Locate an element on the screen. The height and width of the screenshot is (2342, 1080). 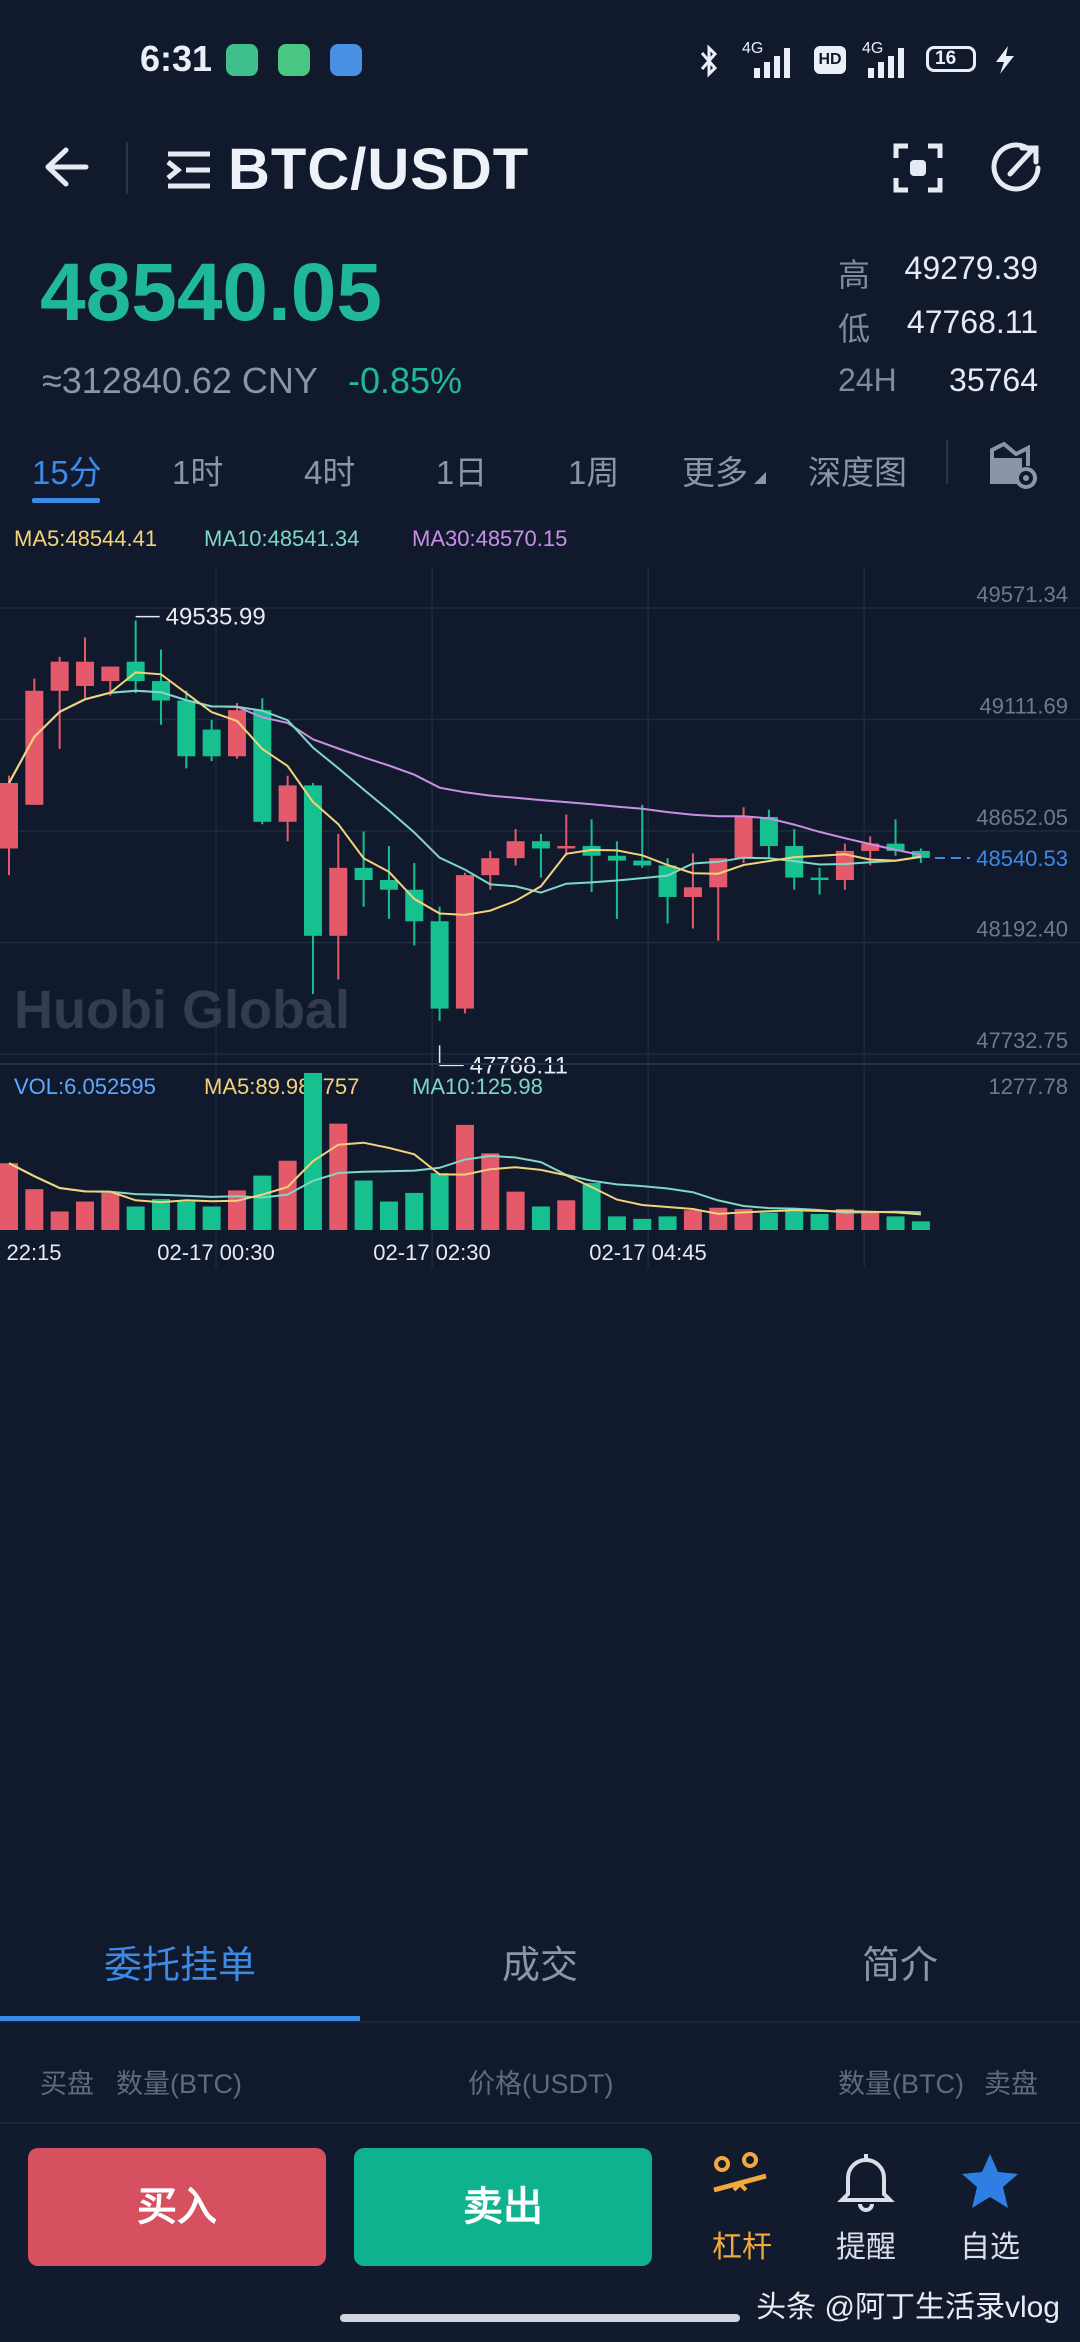
tab-active-underline is located at coordinates (66, 500).